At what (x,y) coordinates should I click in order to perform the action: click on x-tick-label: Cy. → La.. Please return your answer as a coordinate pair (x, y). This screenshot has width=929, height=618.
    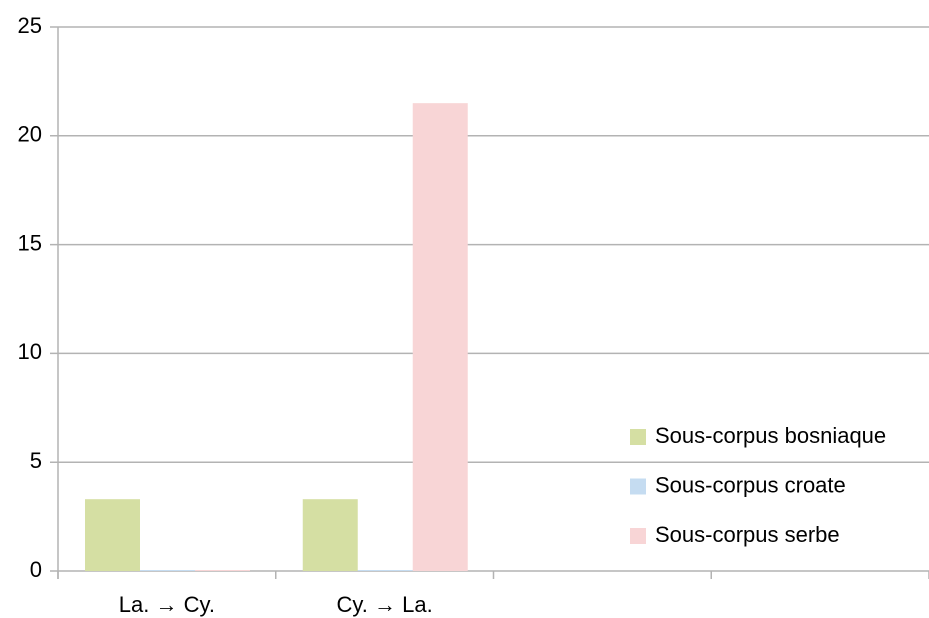
    Looking at the image, I should click on (385, 604).